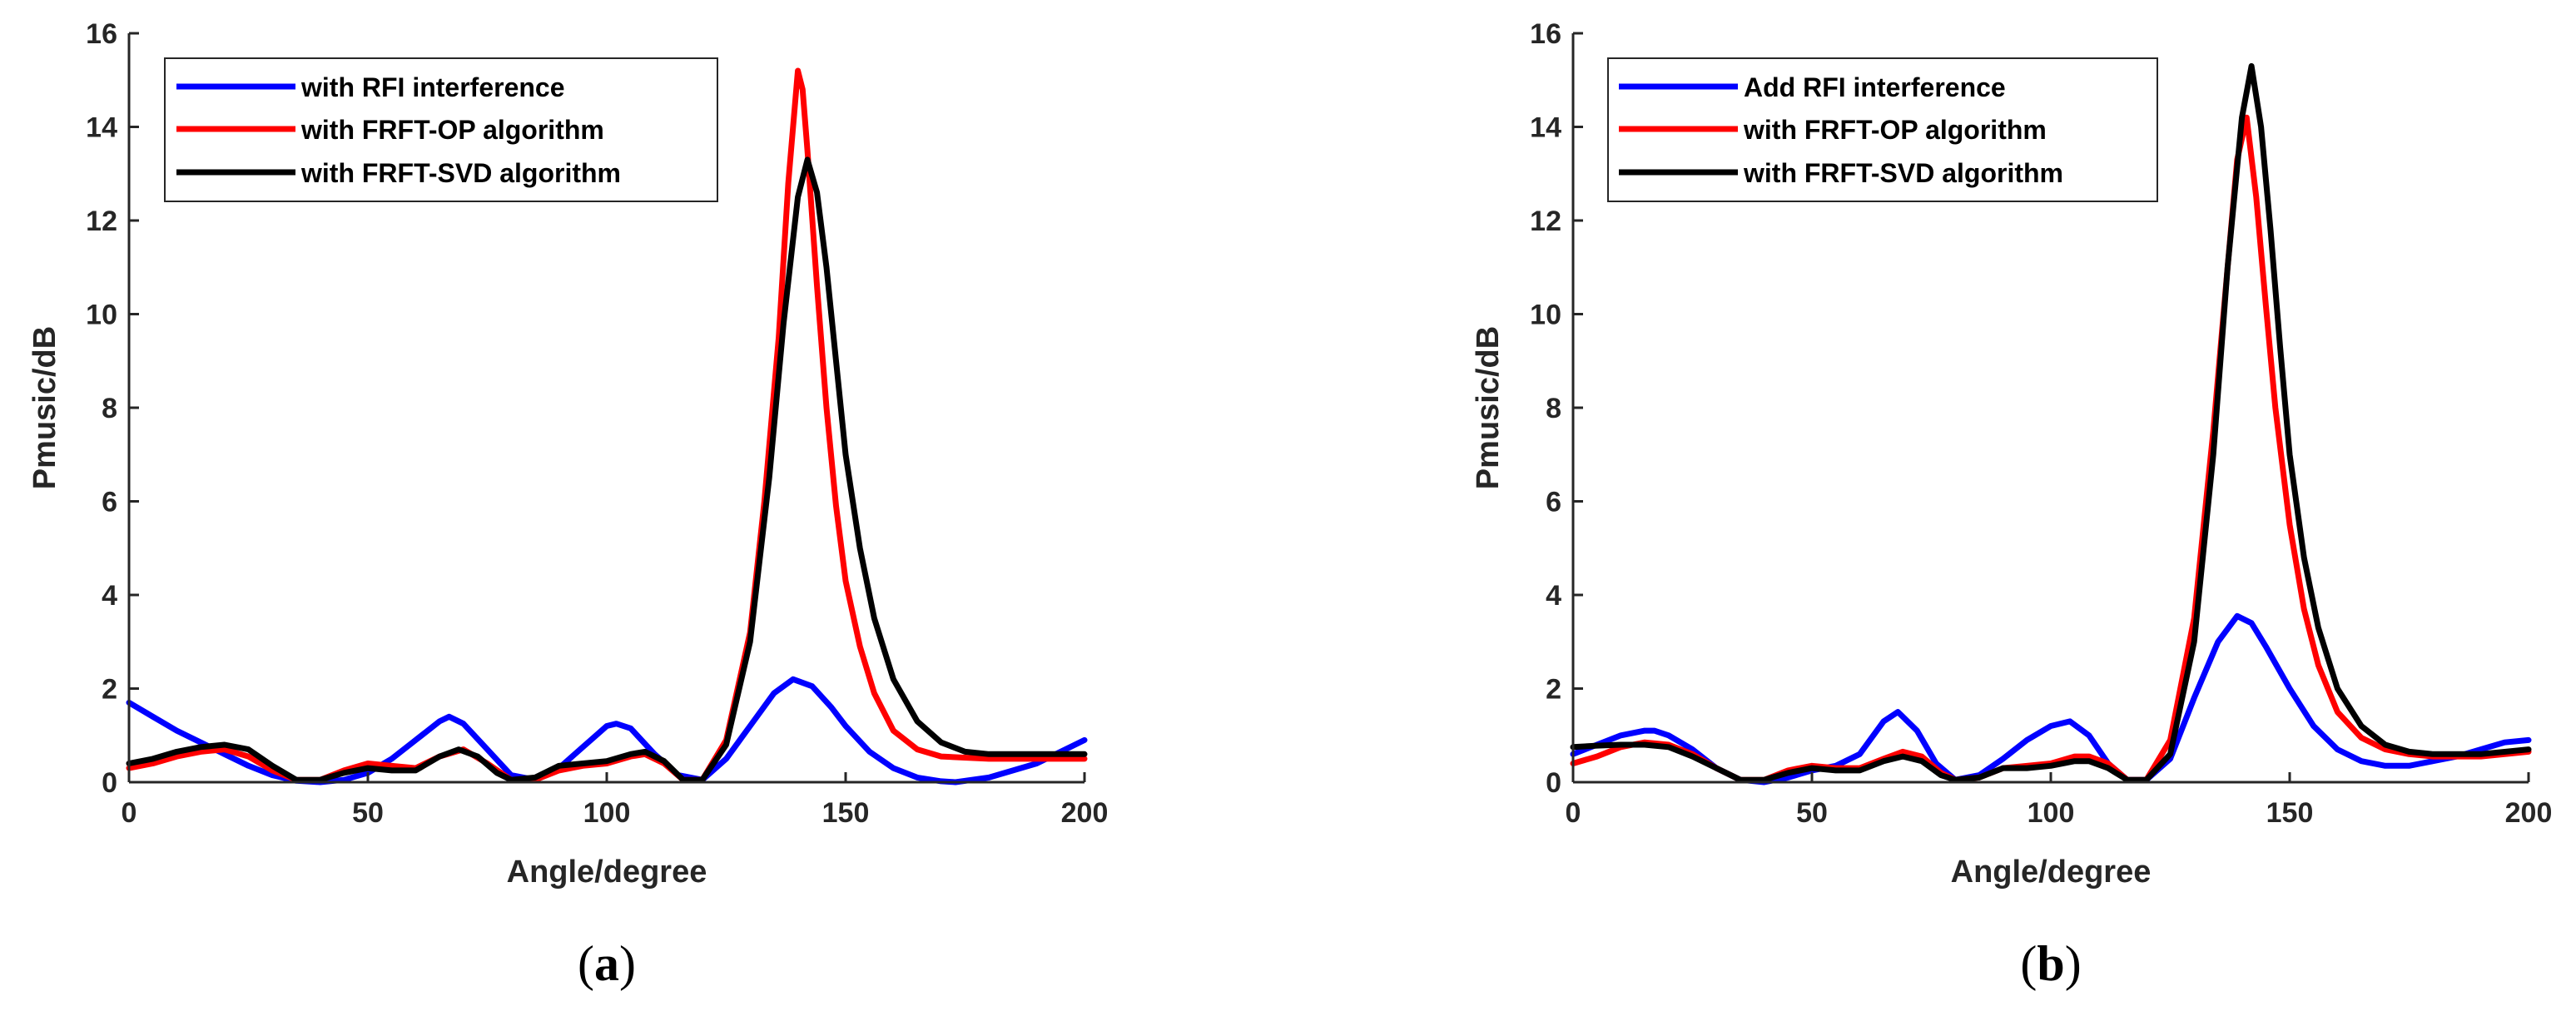  I want to click on legend-label-rfi: with RFI interference, so click(432, 87).